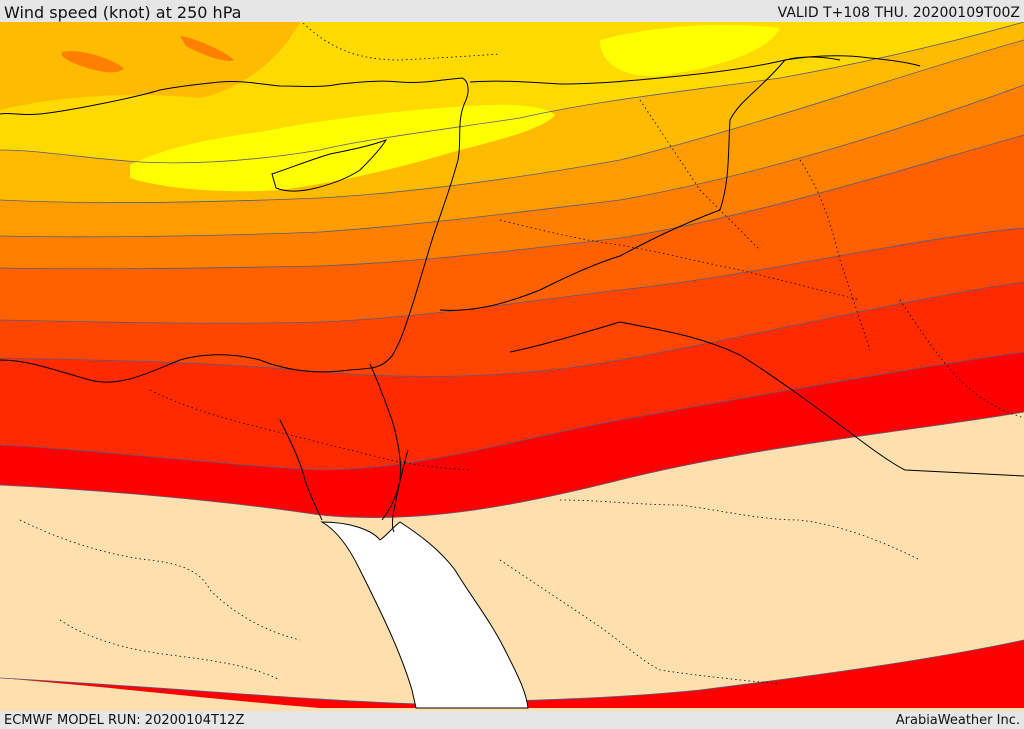 The image size is (1024, 729). Describe the element at coordinates (512, 11) in the screenshot. I see `title-bar` at that location.